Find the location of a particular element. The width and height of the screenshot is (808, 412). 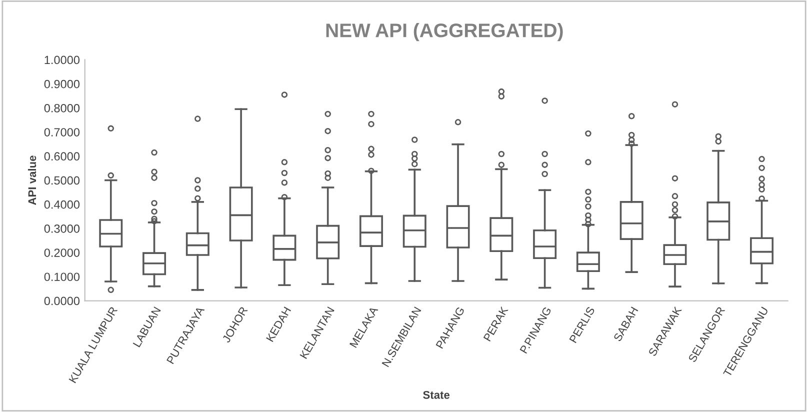

chart-title: NEW API (AGGREGATED) is located at coordinates (444, 32).